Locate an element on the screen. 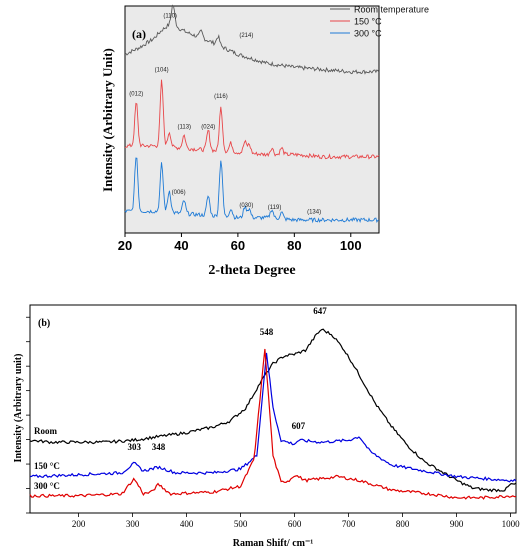 This screenshot has height=550, width=524. panel-a-x-ticks: 20 40 60 80 100 is located at coordinates (240, 243).